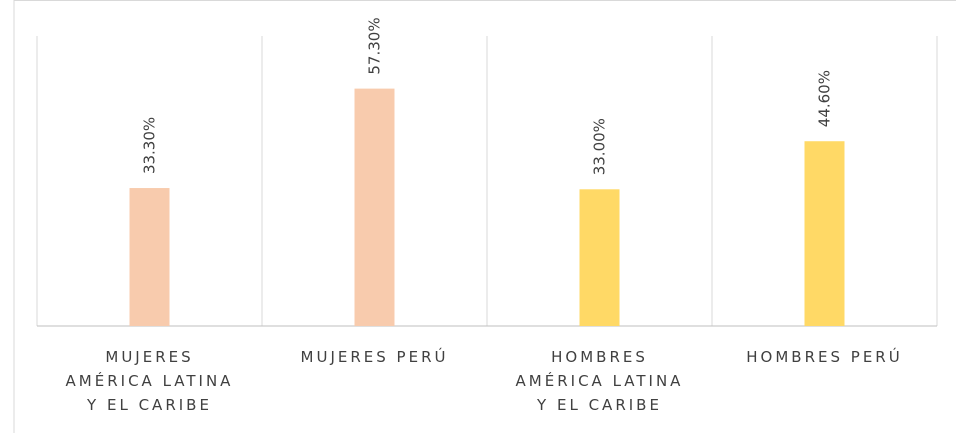 Image resolution: width=956 pixels, height=433 pixels. I want to click on x-tick-label: HOMBRES AMÉRICA LATINA Y EL CARIBE, so click(599, 381).